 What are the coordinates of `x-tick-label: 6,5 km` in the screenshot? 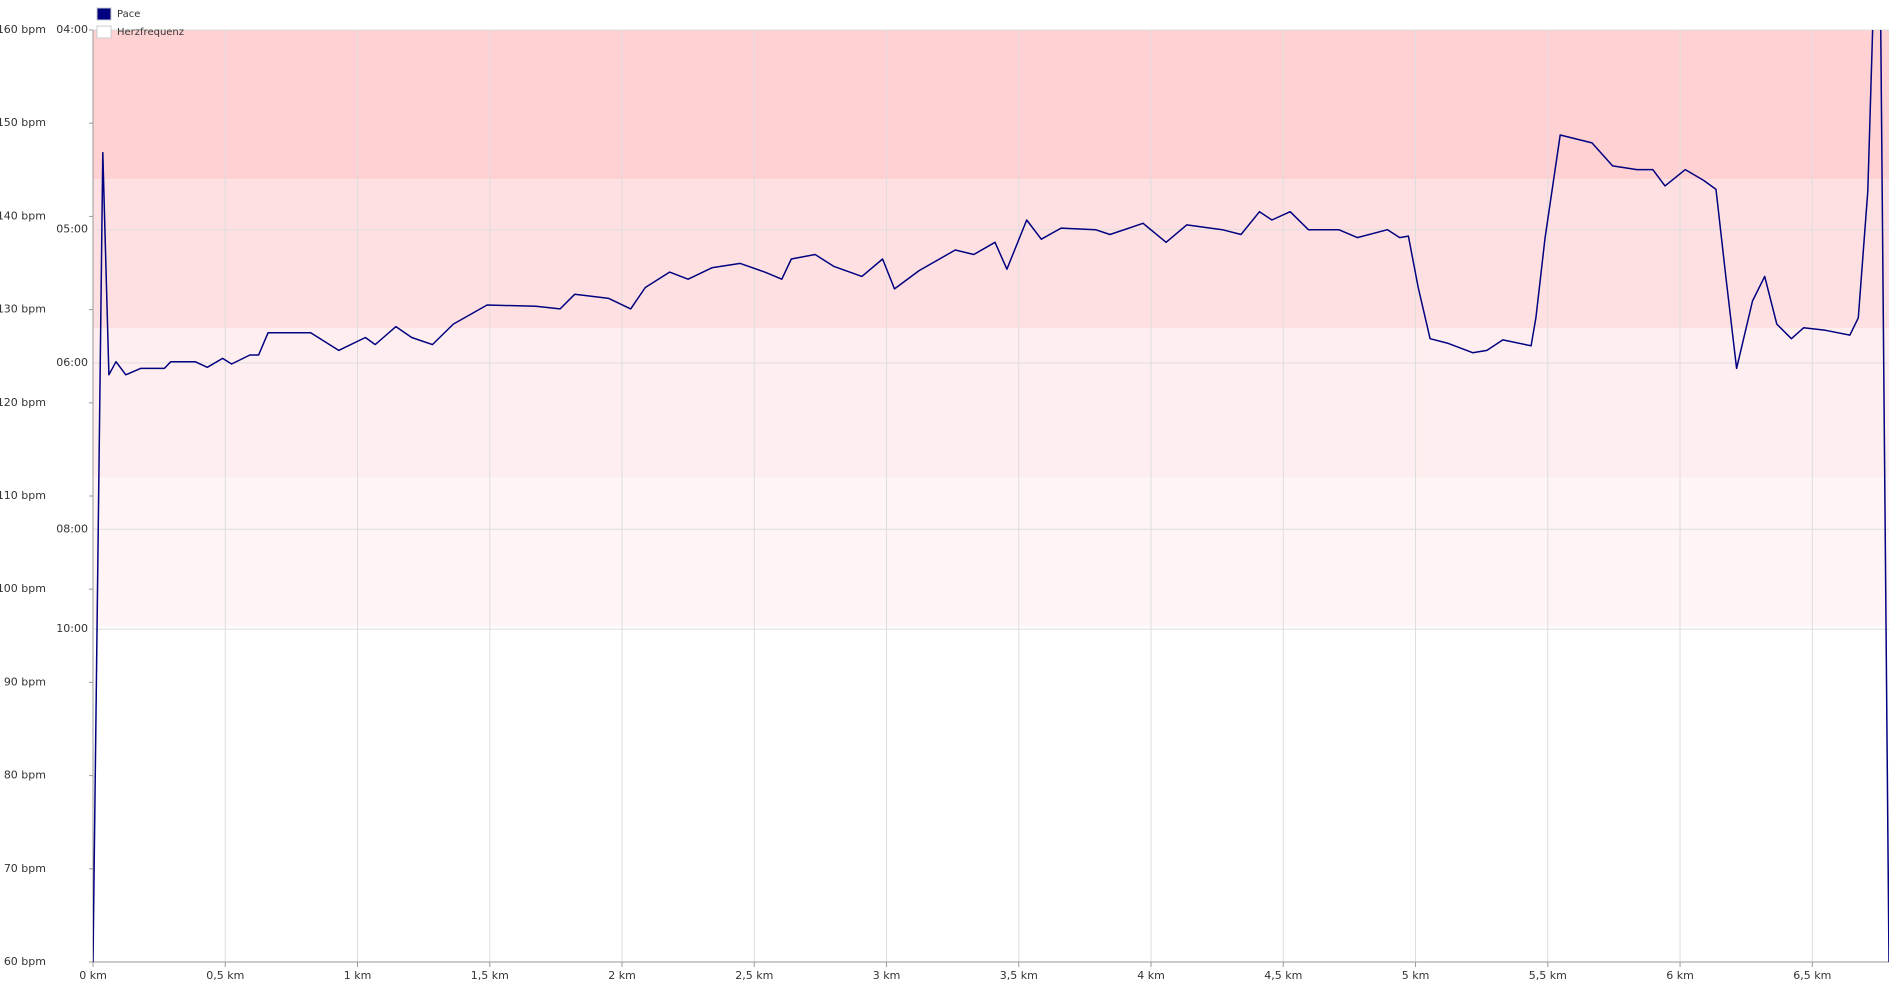 It's located at (1812, 975).